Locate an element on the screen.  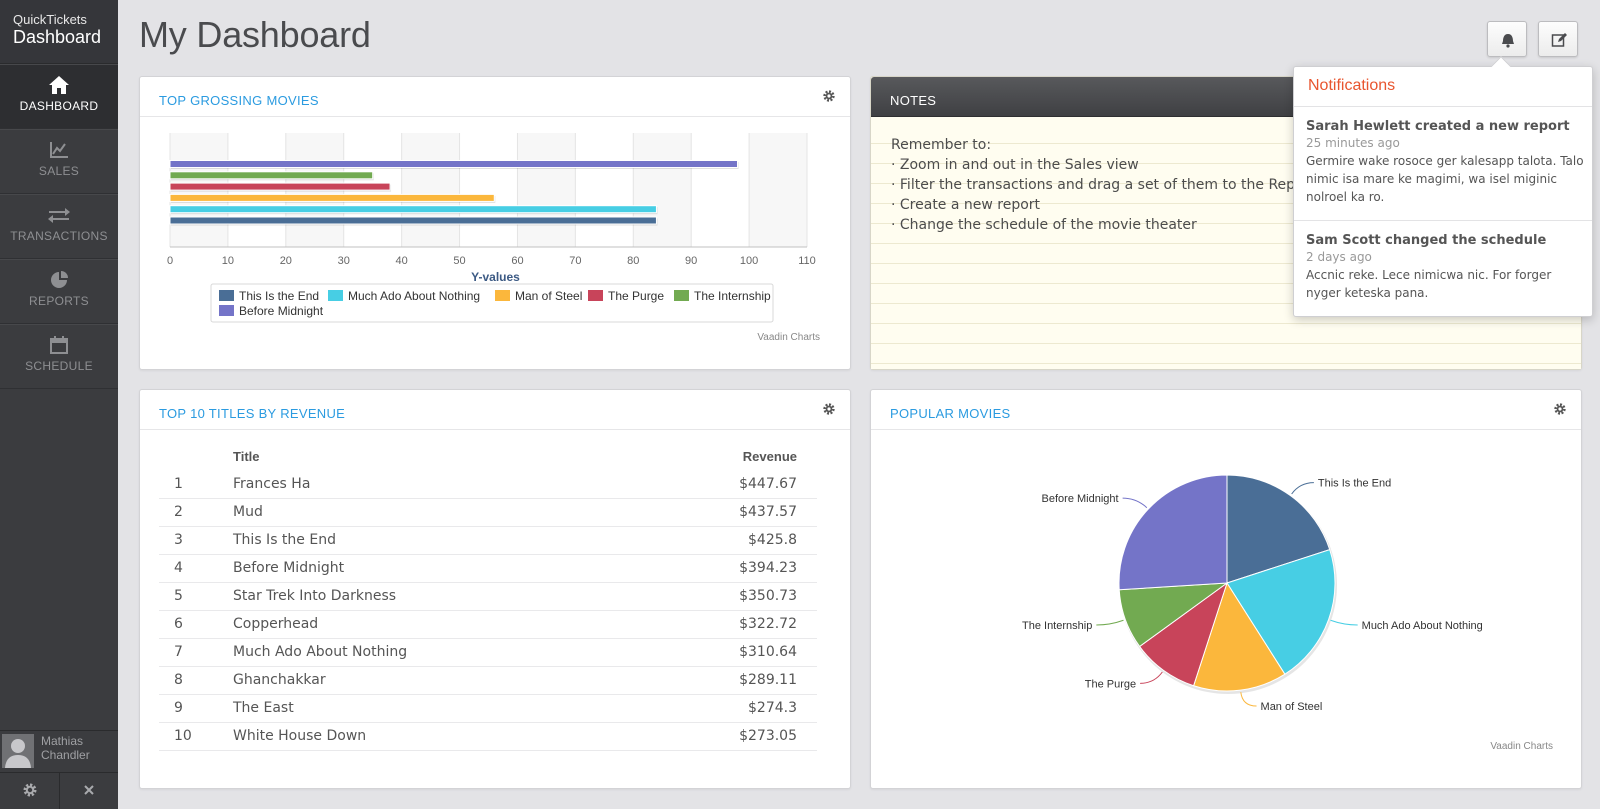
cell-revenue: $289.11 is located at coordinates (726, 680).